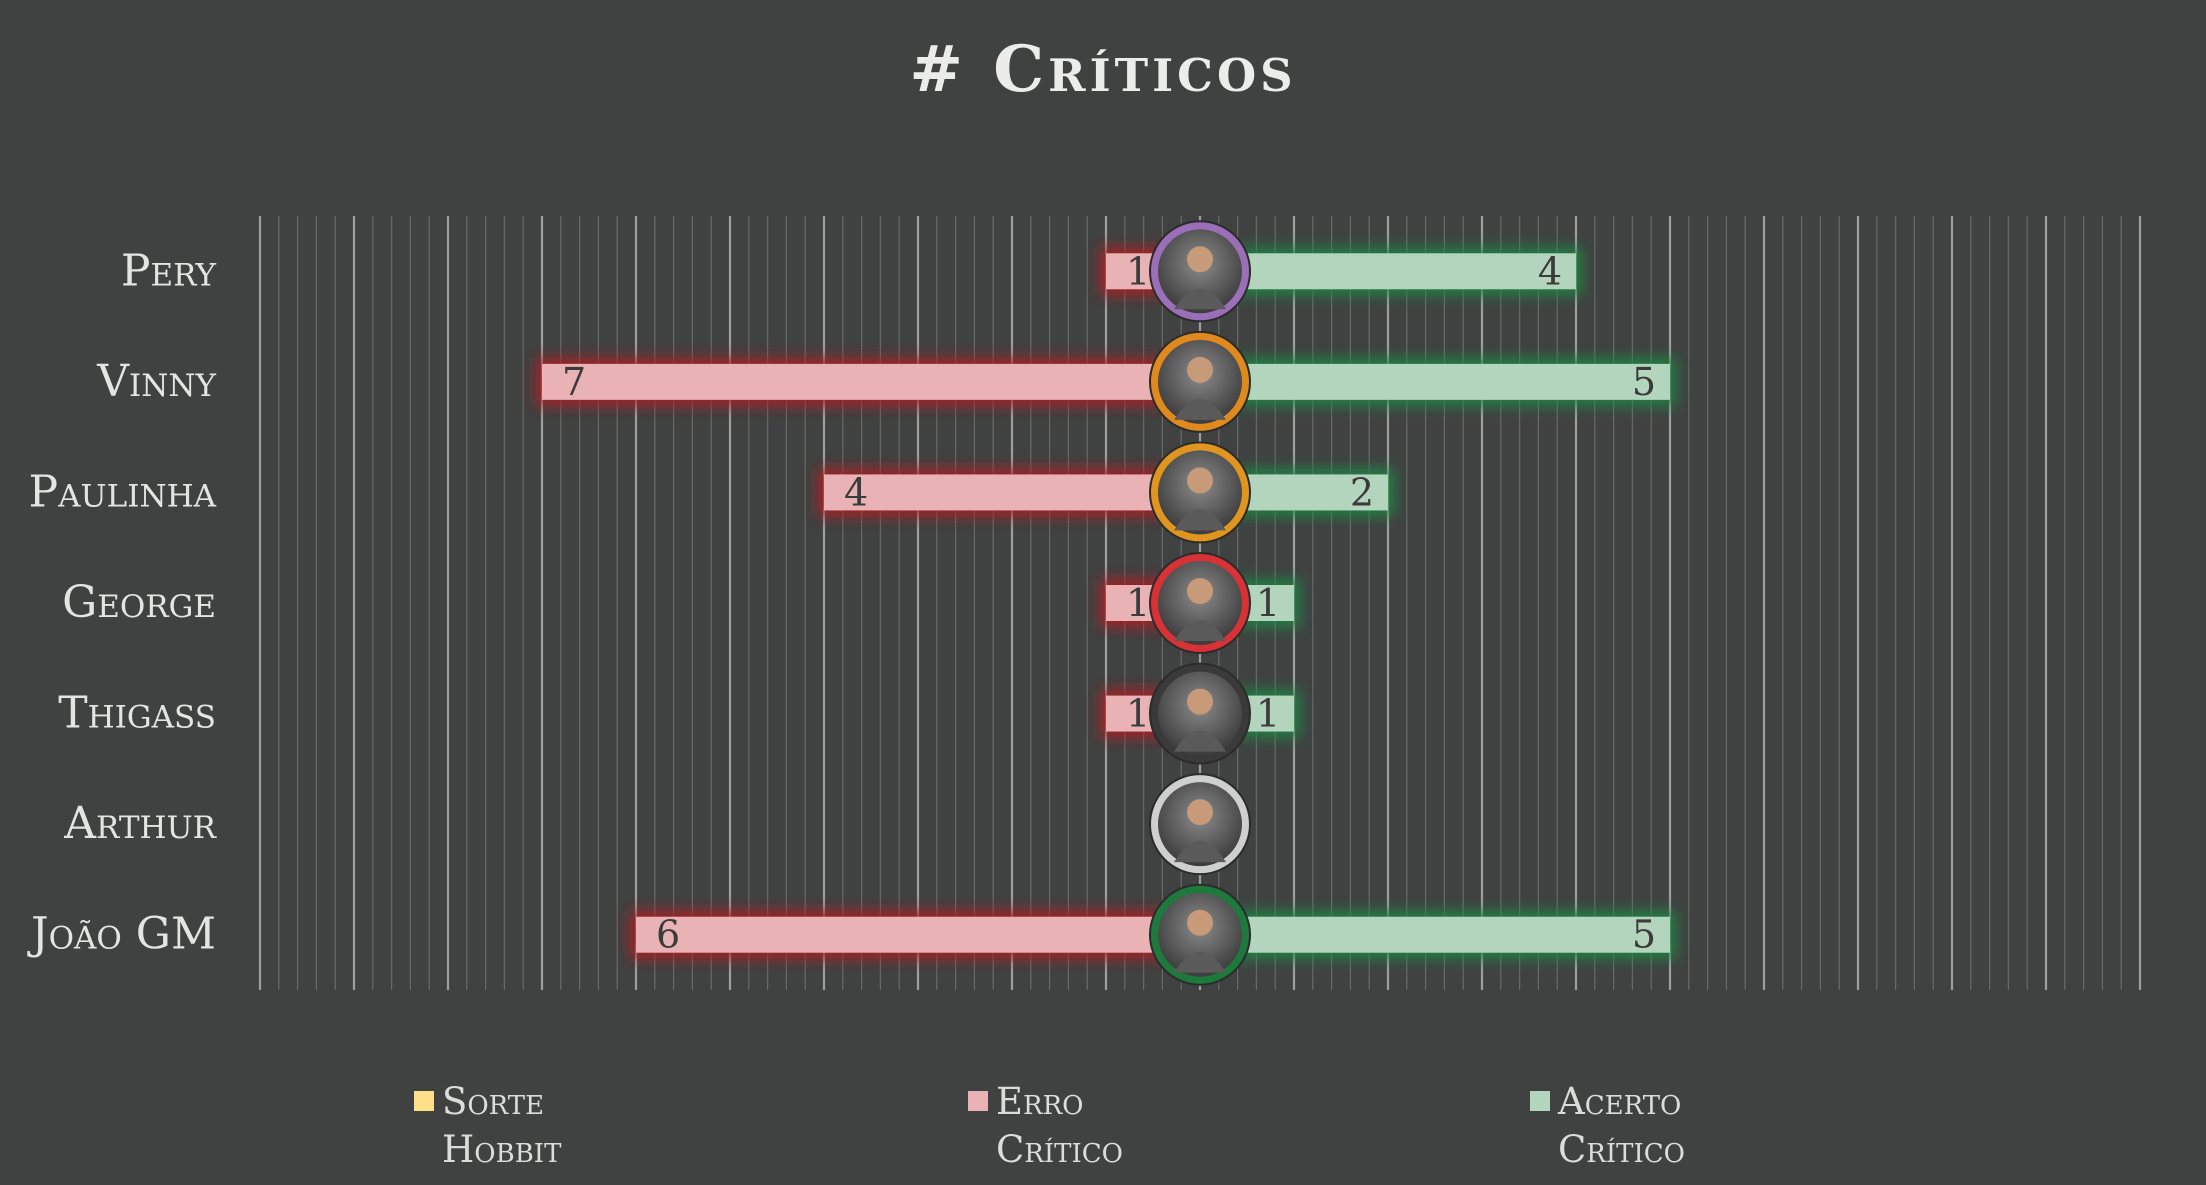 The image size is (2206, 1185). What do you see at coordinates (123, 491) in the screenshot?
I see `category-label: Paulinha` at bounding box center [123, 491].